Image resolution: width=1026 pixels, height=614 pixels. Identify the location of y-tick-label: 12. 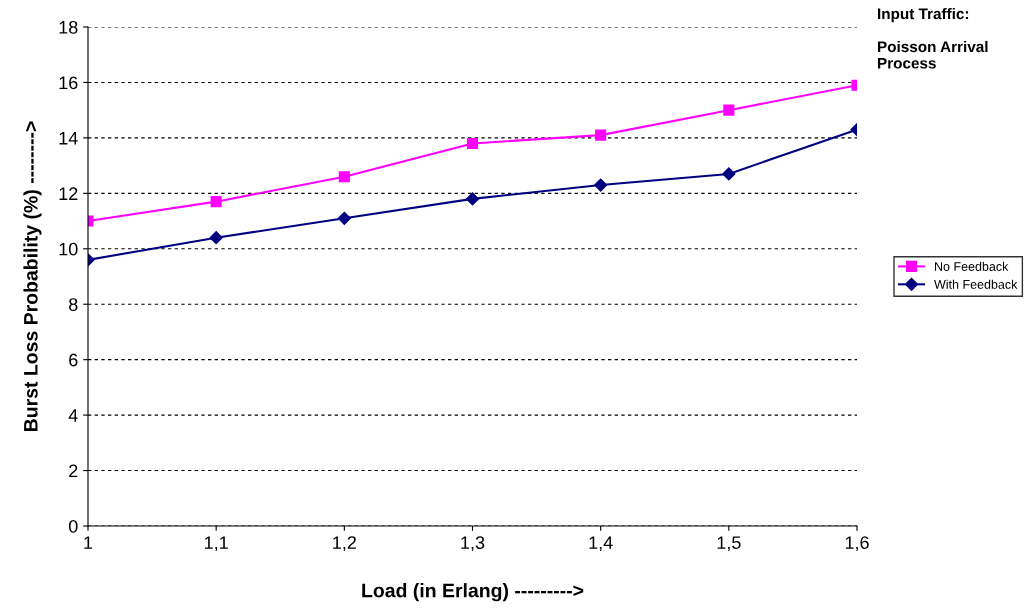
(68, 193).